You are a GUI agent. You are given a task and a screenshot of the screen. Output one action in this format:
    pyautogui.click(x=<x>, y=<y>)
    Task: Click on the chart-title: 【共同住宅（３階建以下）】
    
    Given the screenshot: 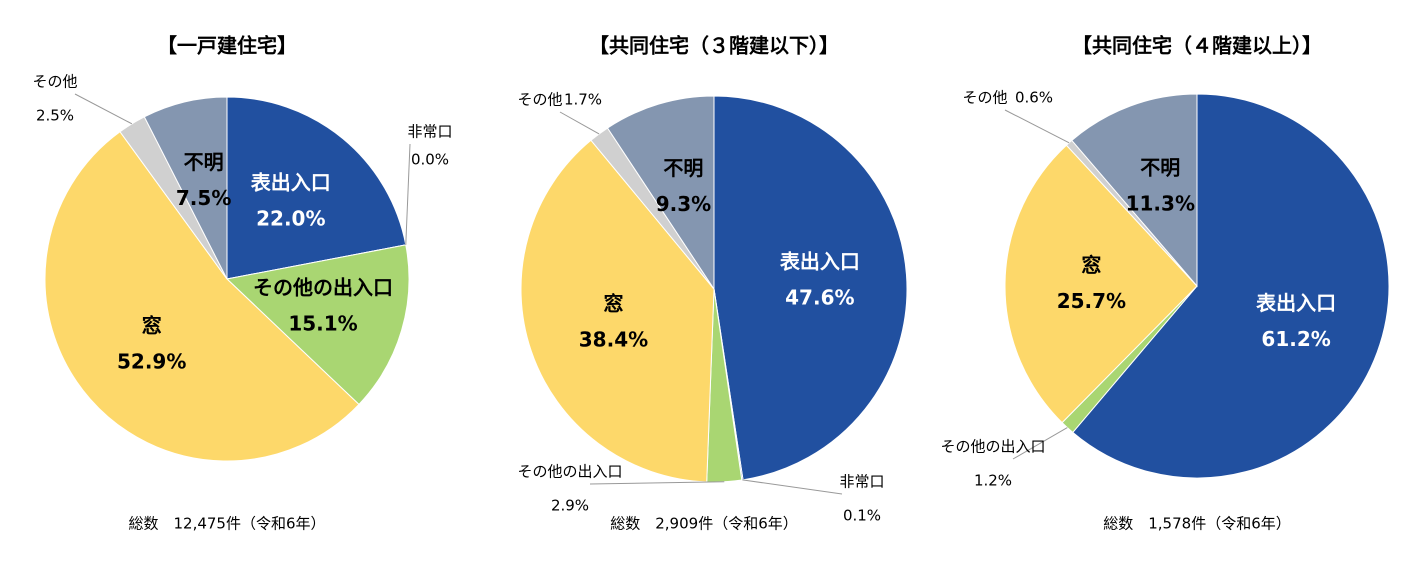 What is the action you would take?
    pyautogui.click(x=714, y=46)
    